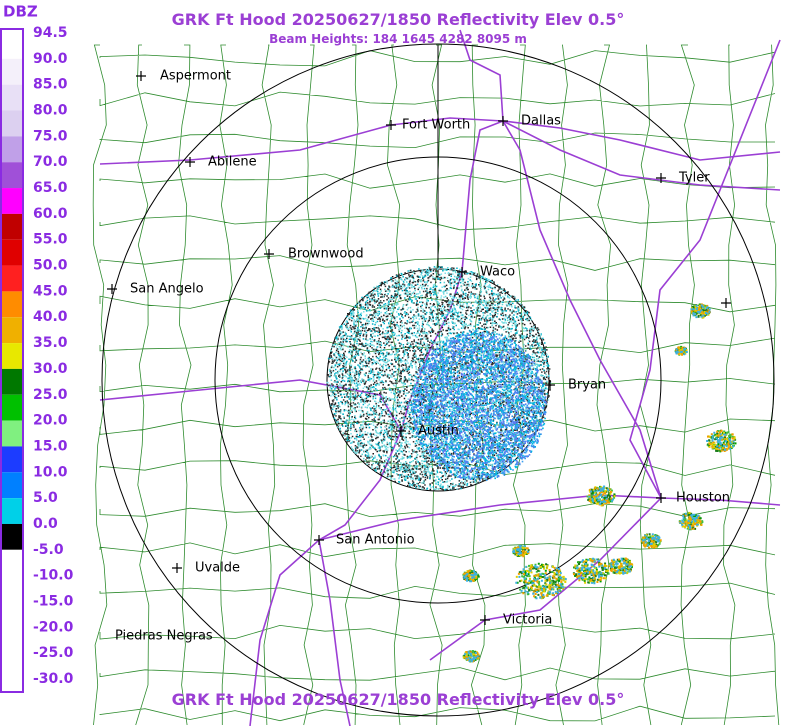 This screenshot has height=726, width=797. I want to click on legend-label: -10.0, so click(53, 576).